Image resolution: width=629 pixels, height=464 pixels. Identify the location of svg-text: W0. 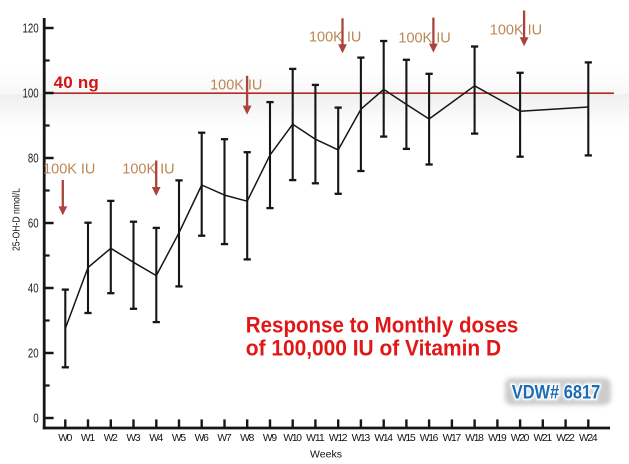
(65, 438).